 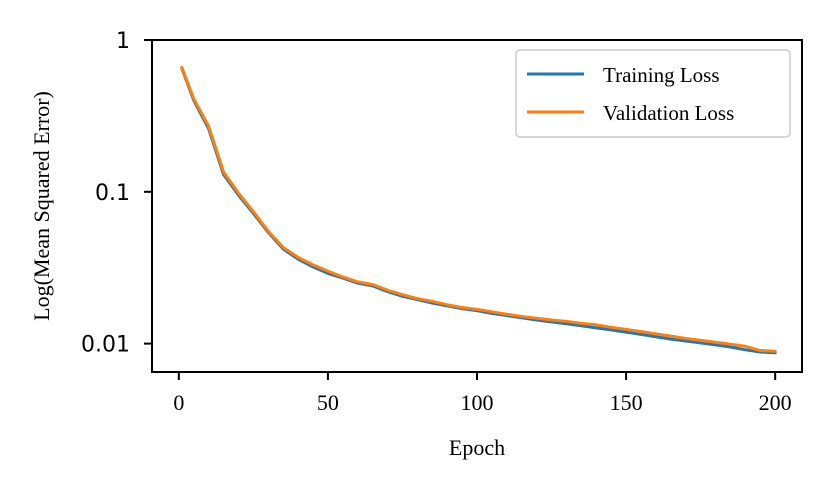 I want to click on x-tick-label-200: 200, so click(x=775, y=402).